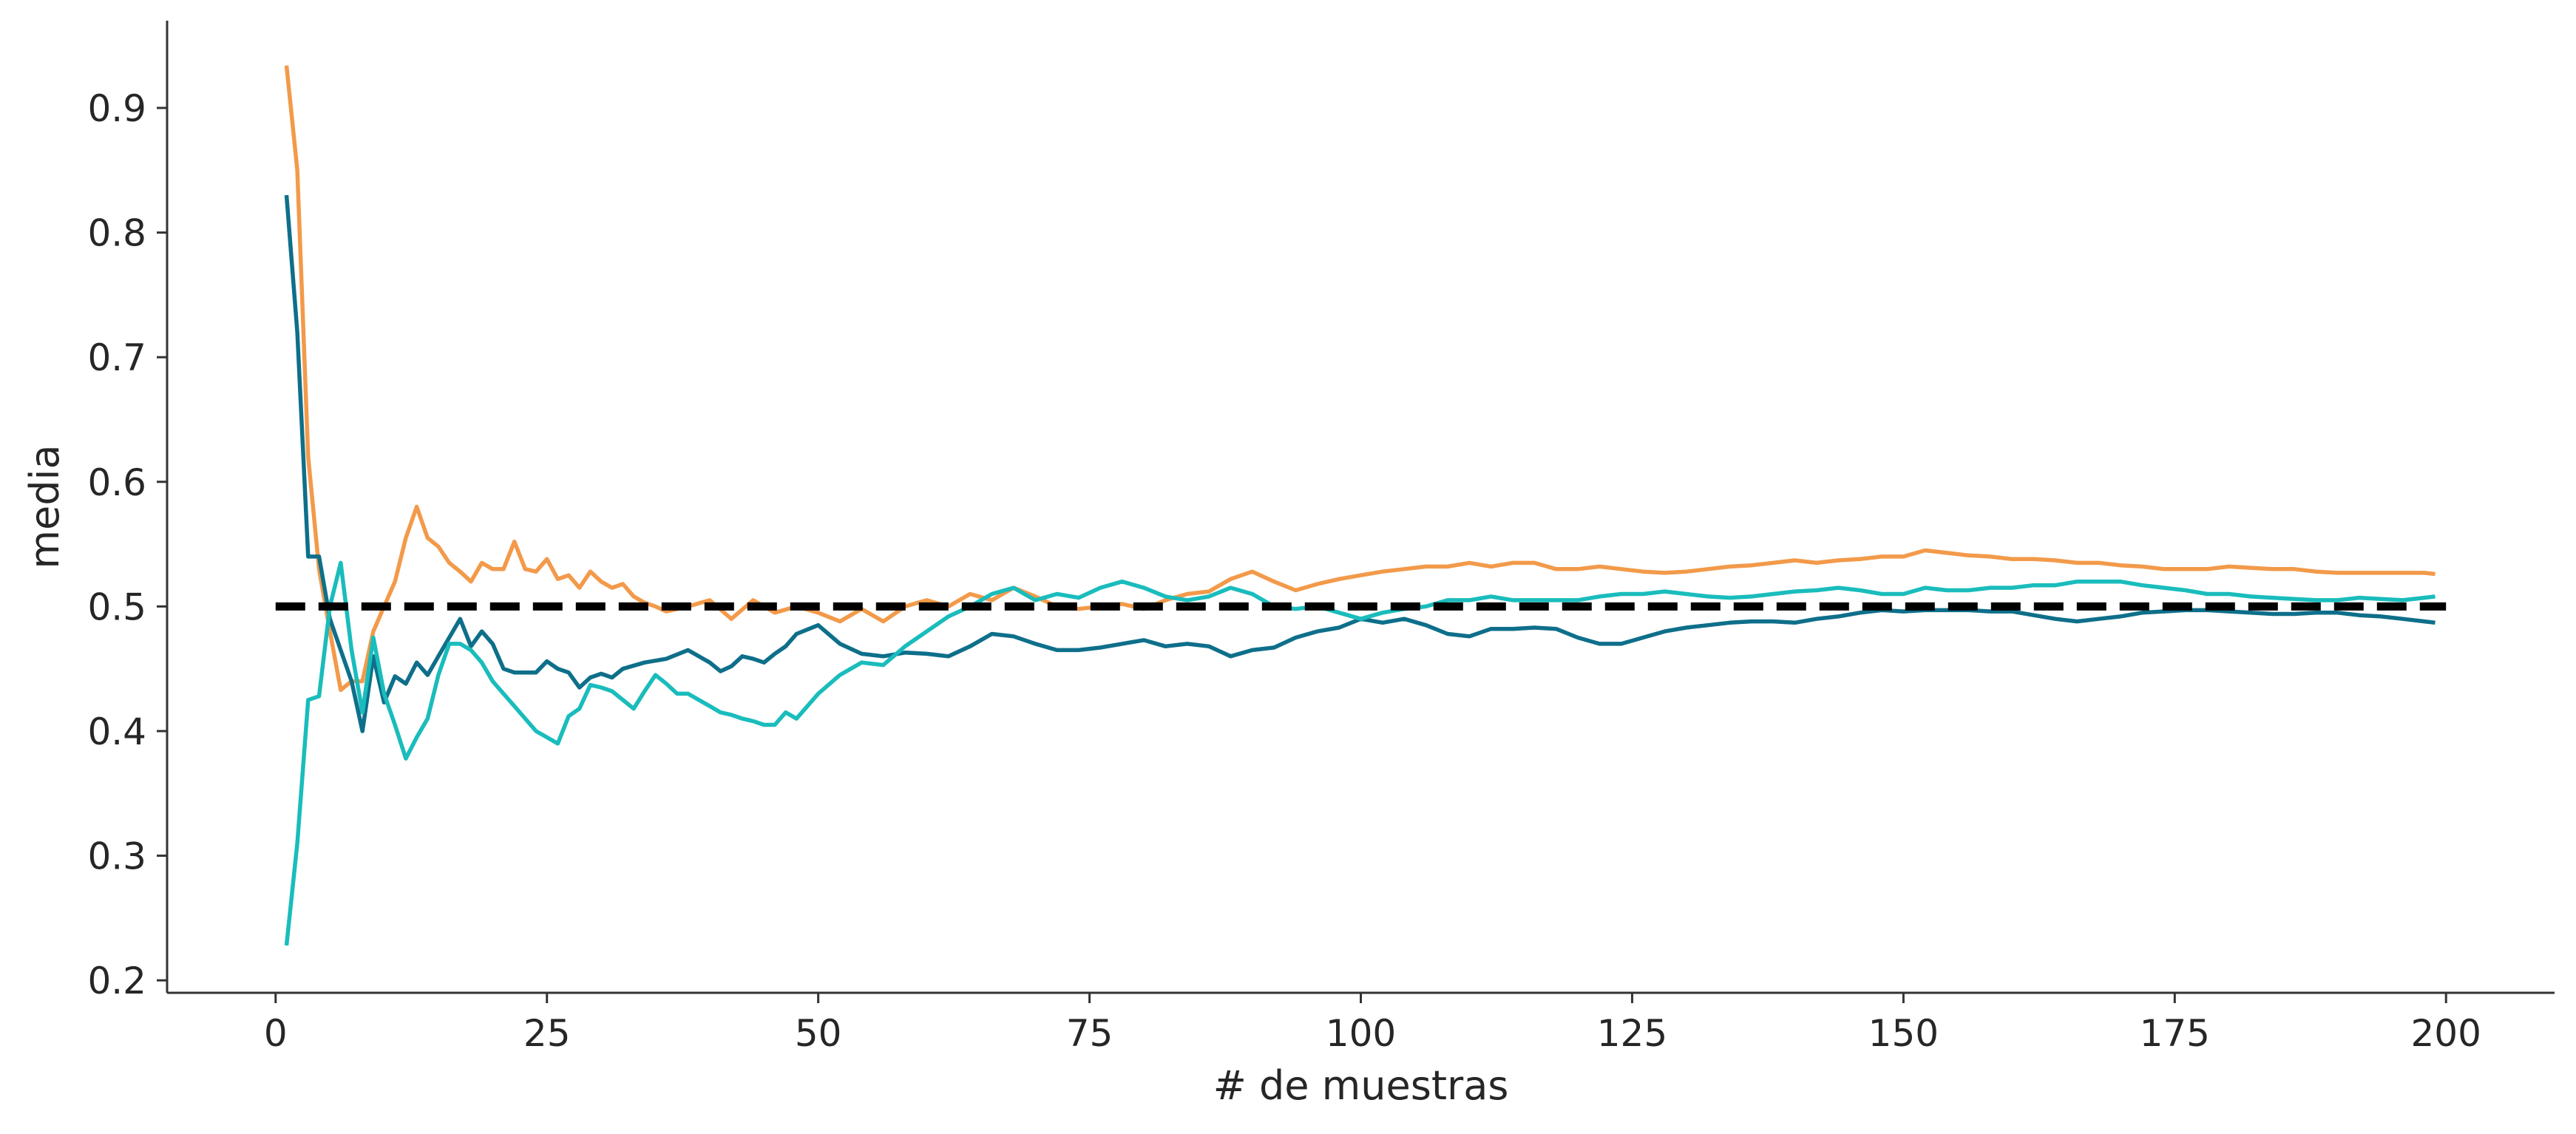 The height and width of the screenshot is (1134, 2576). I want to click on x-ticks: 0 25 50 75 100 125 150 175 200, so click(1372, 1024).